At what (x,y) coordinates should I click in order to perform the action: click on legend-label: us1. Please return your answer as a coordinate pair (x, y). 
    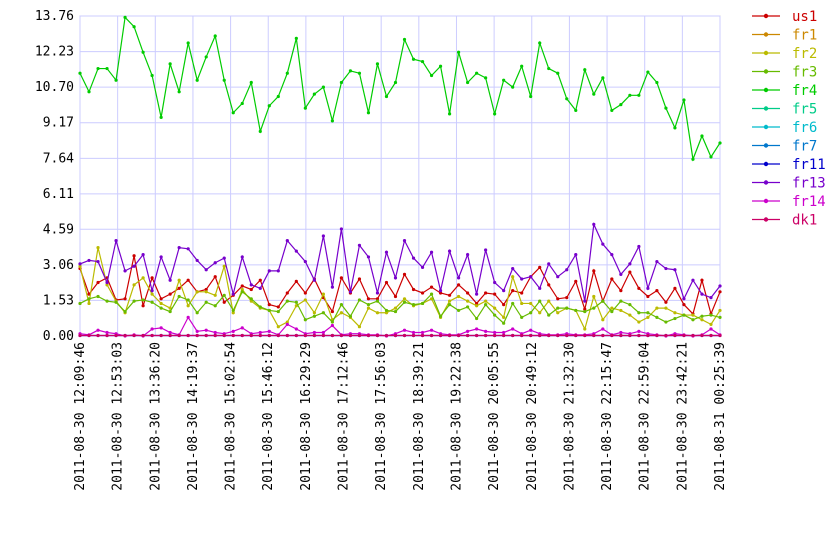
    Looking at the image, I should click on (804, 17).